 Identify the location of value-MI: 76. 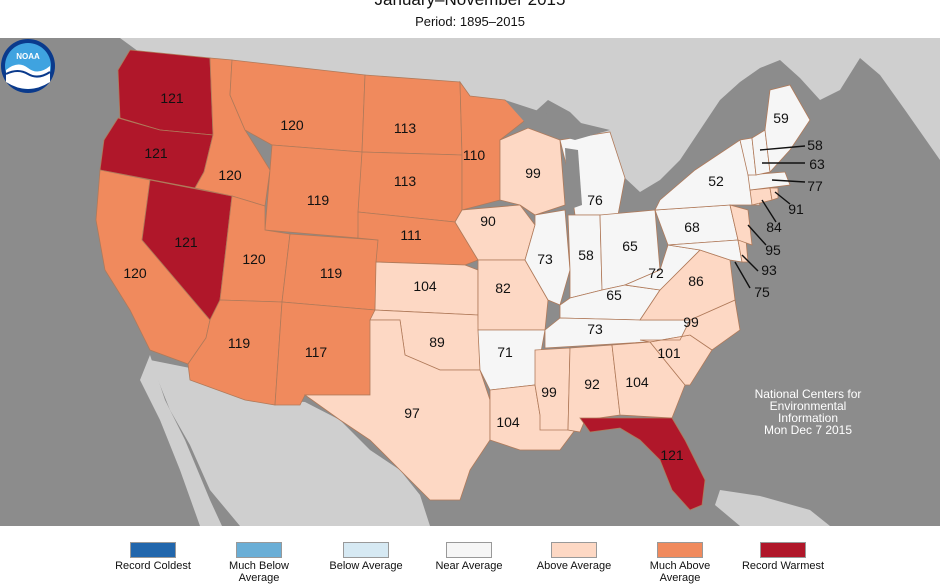
(595, 200).